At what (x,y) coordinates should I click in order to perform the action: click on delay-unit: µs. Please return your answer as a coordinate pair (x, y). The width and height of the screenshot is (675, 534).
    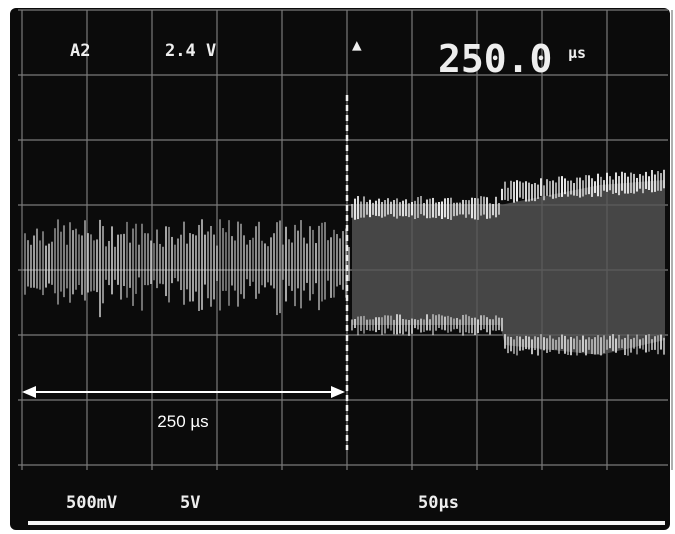
    Looking at the image, I should click on (577, 53).